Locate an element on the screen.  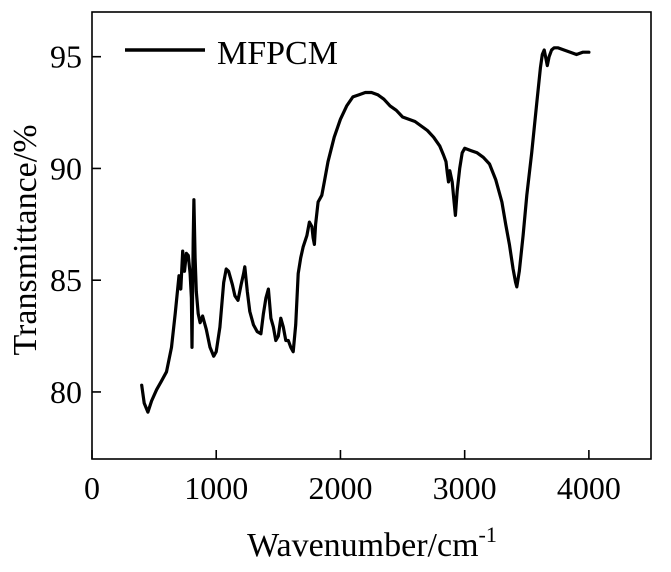
x-tick-label: 3000 is located at coordinates (465, 488).